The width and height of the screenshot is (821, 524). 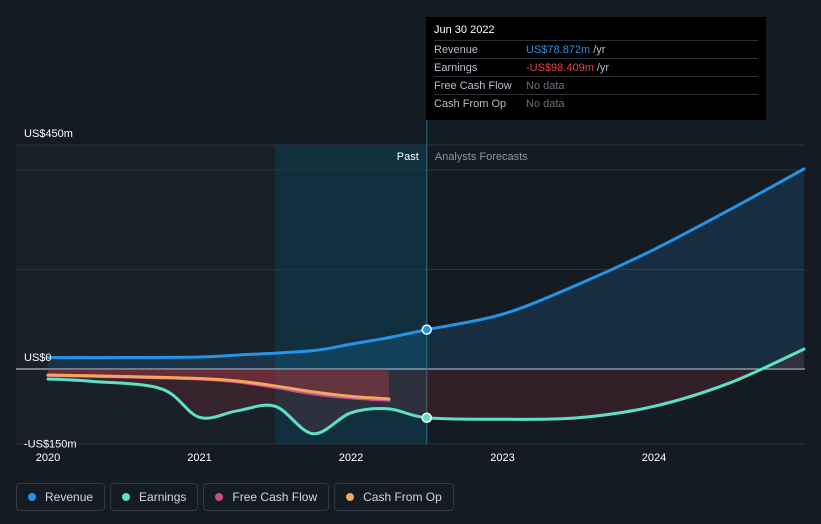 What do you see at coordinates (402, 497) in the screenshot?
I see `legend-label: Cash From Op` at bounding box center [402, 497].